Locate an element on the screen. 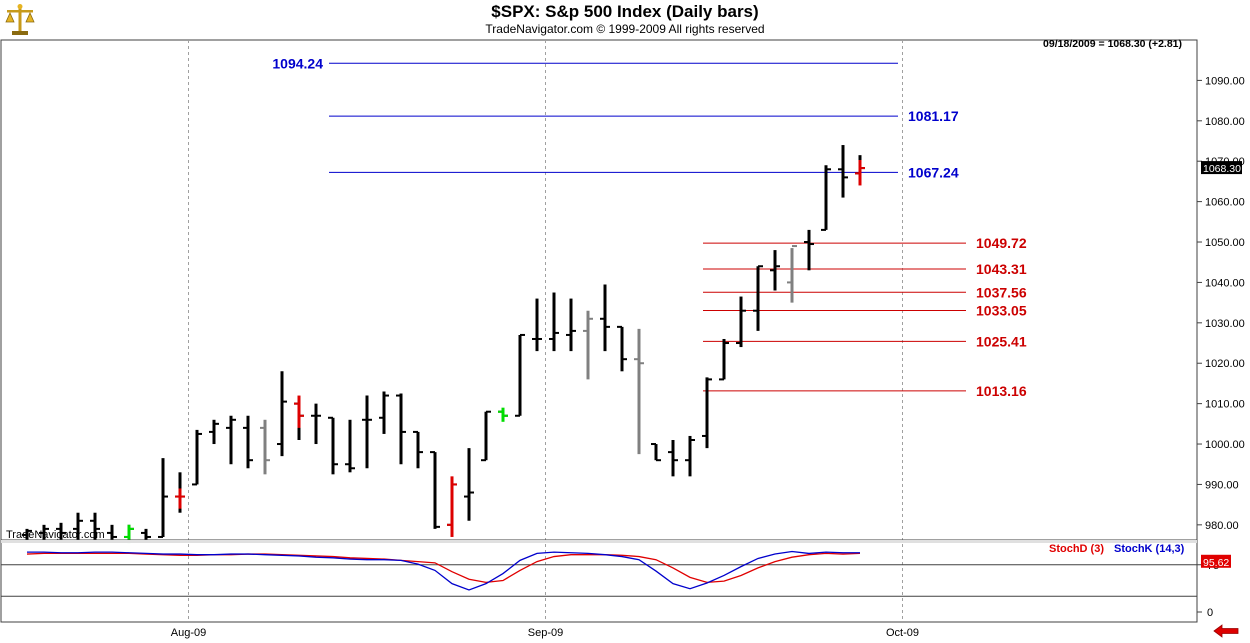  level-label: 1013.16 is located at coordinates (1001, 391).